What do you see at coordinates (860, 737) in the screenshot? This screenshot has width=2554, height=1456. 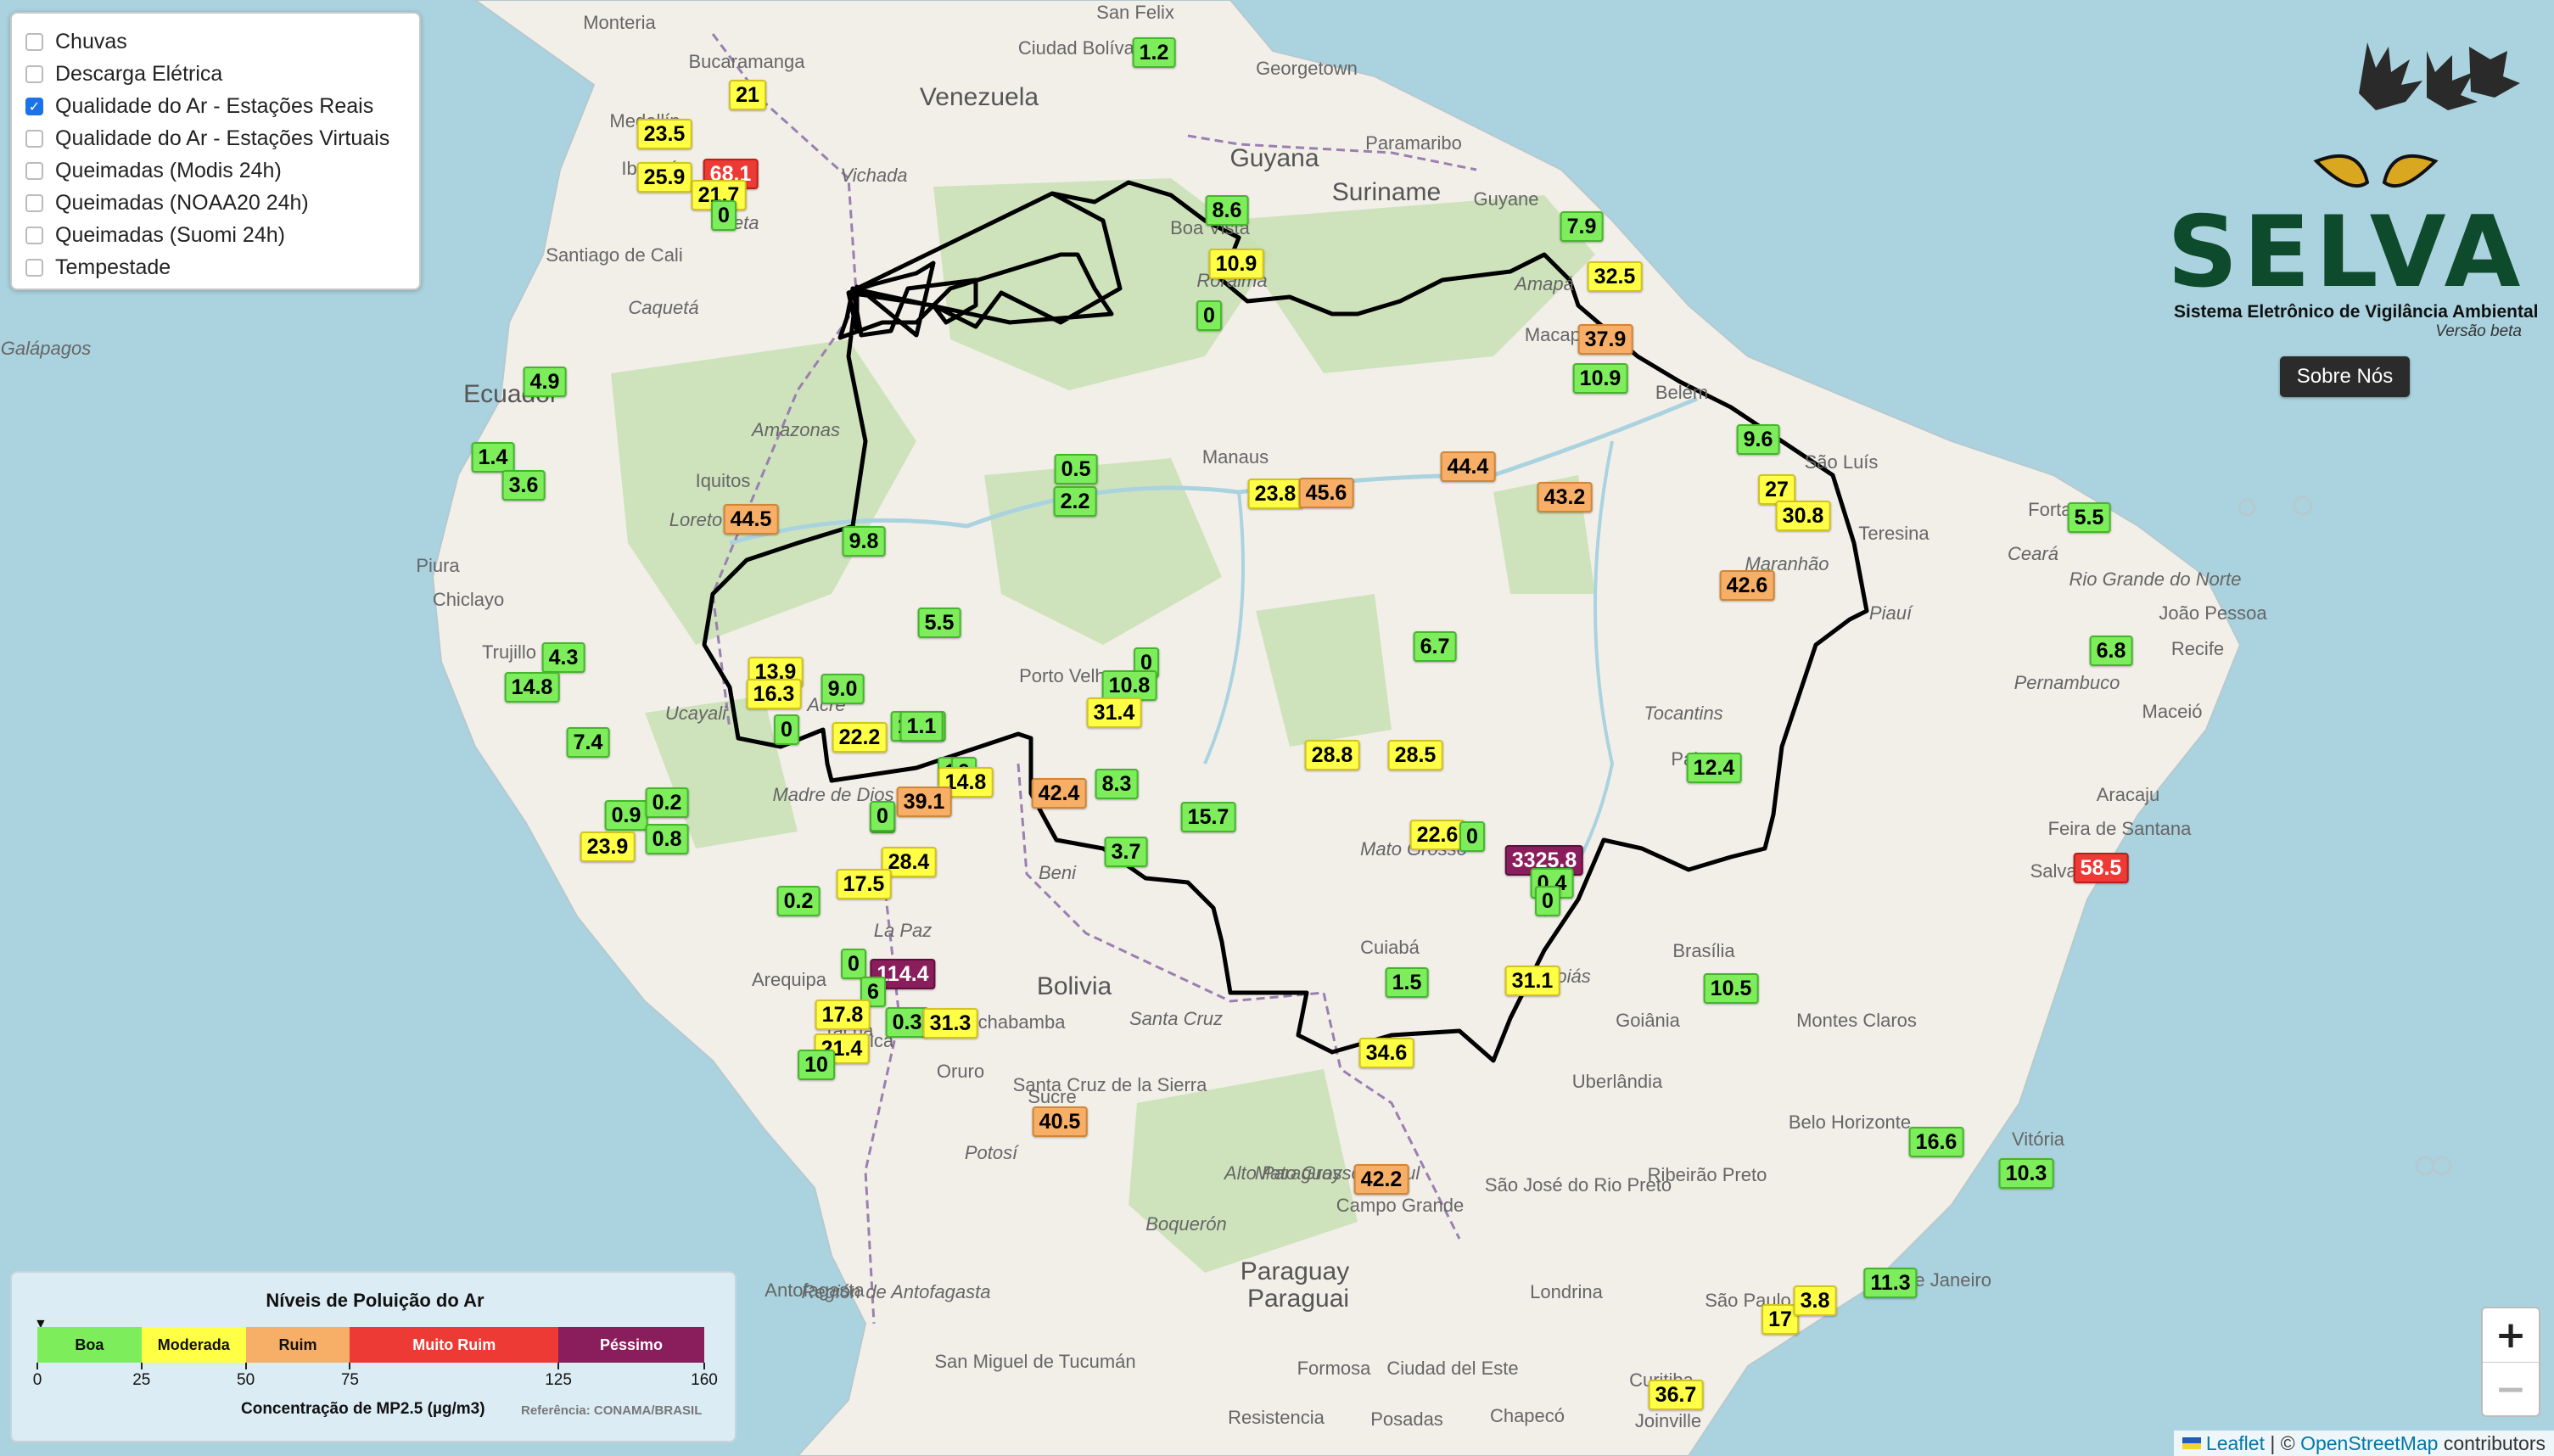 I see `station-marker: 22.2` at bounding box center [860, 737].